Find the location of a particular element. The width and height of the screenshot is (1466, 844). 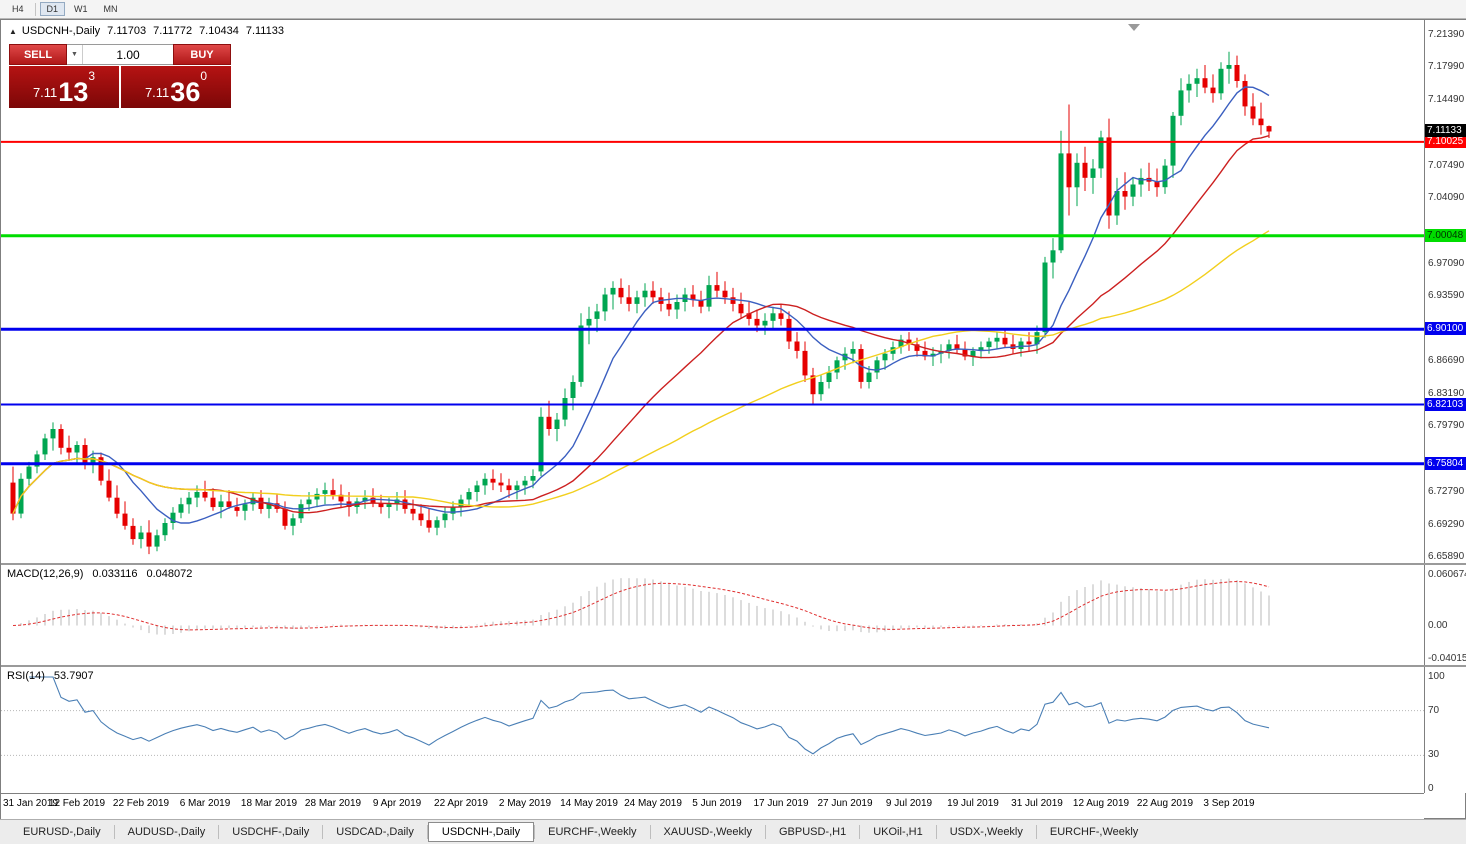

sell-button: SELL is located at coordinates (38, 54).